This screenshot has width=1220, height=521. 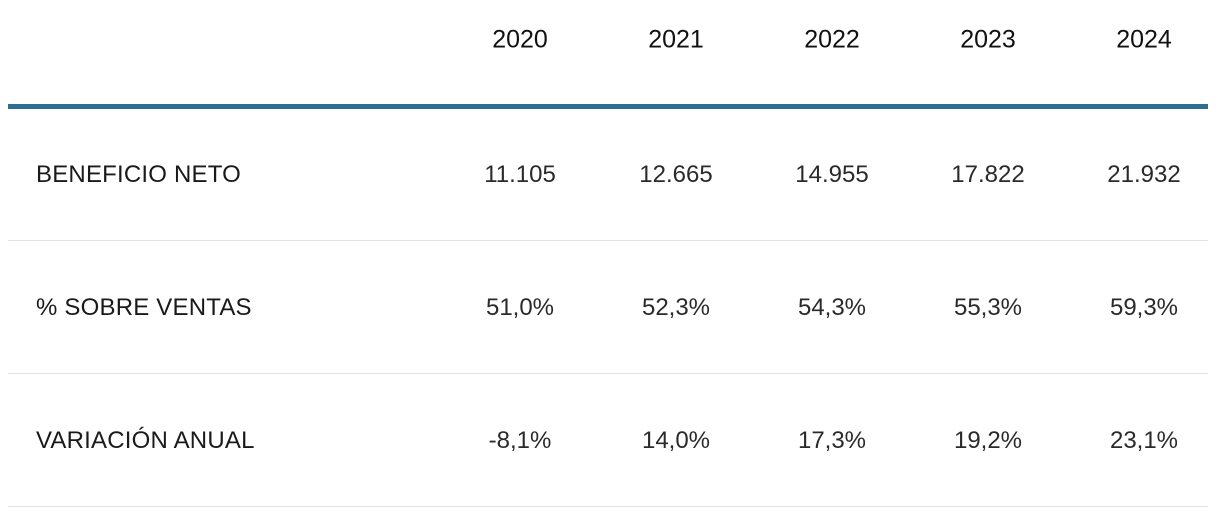 I want to click on table-cell: -8,1%, so click(x=520, y=440).